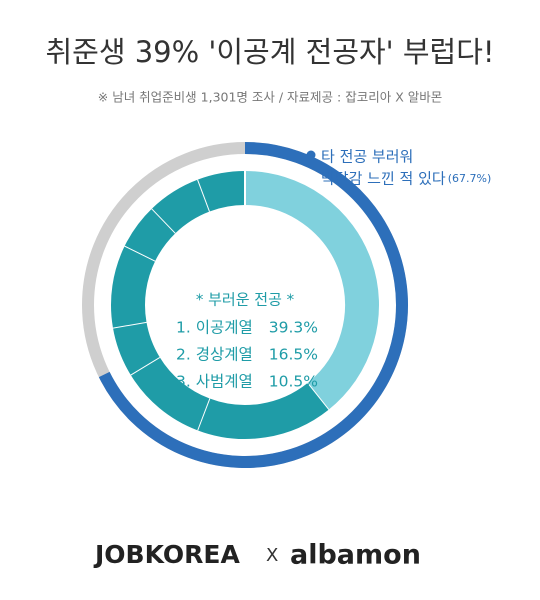  Describe the element at coordinates (355, 555) in the screenshot. I see `logo-albamon: albamon` at that location.